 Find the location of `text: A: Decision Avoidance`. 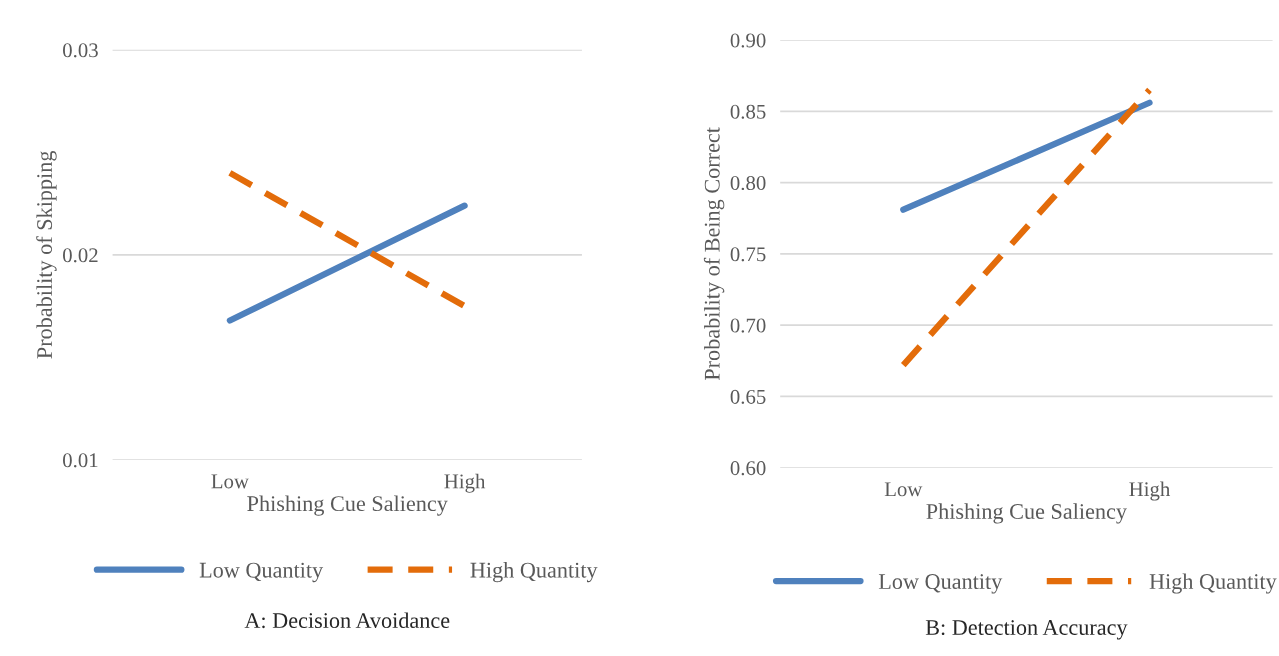

text: A: Decision Avoidance is located at coordinates (347, 620).